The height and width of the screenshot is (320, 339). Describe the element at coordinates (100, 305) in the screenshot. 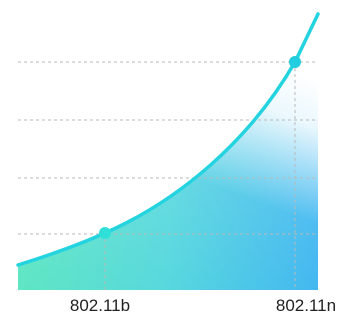

I see `x-label: 802.11b` at that location.